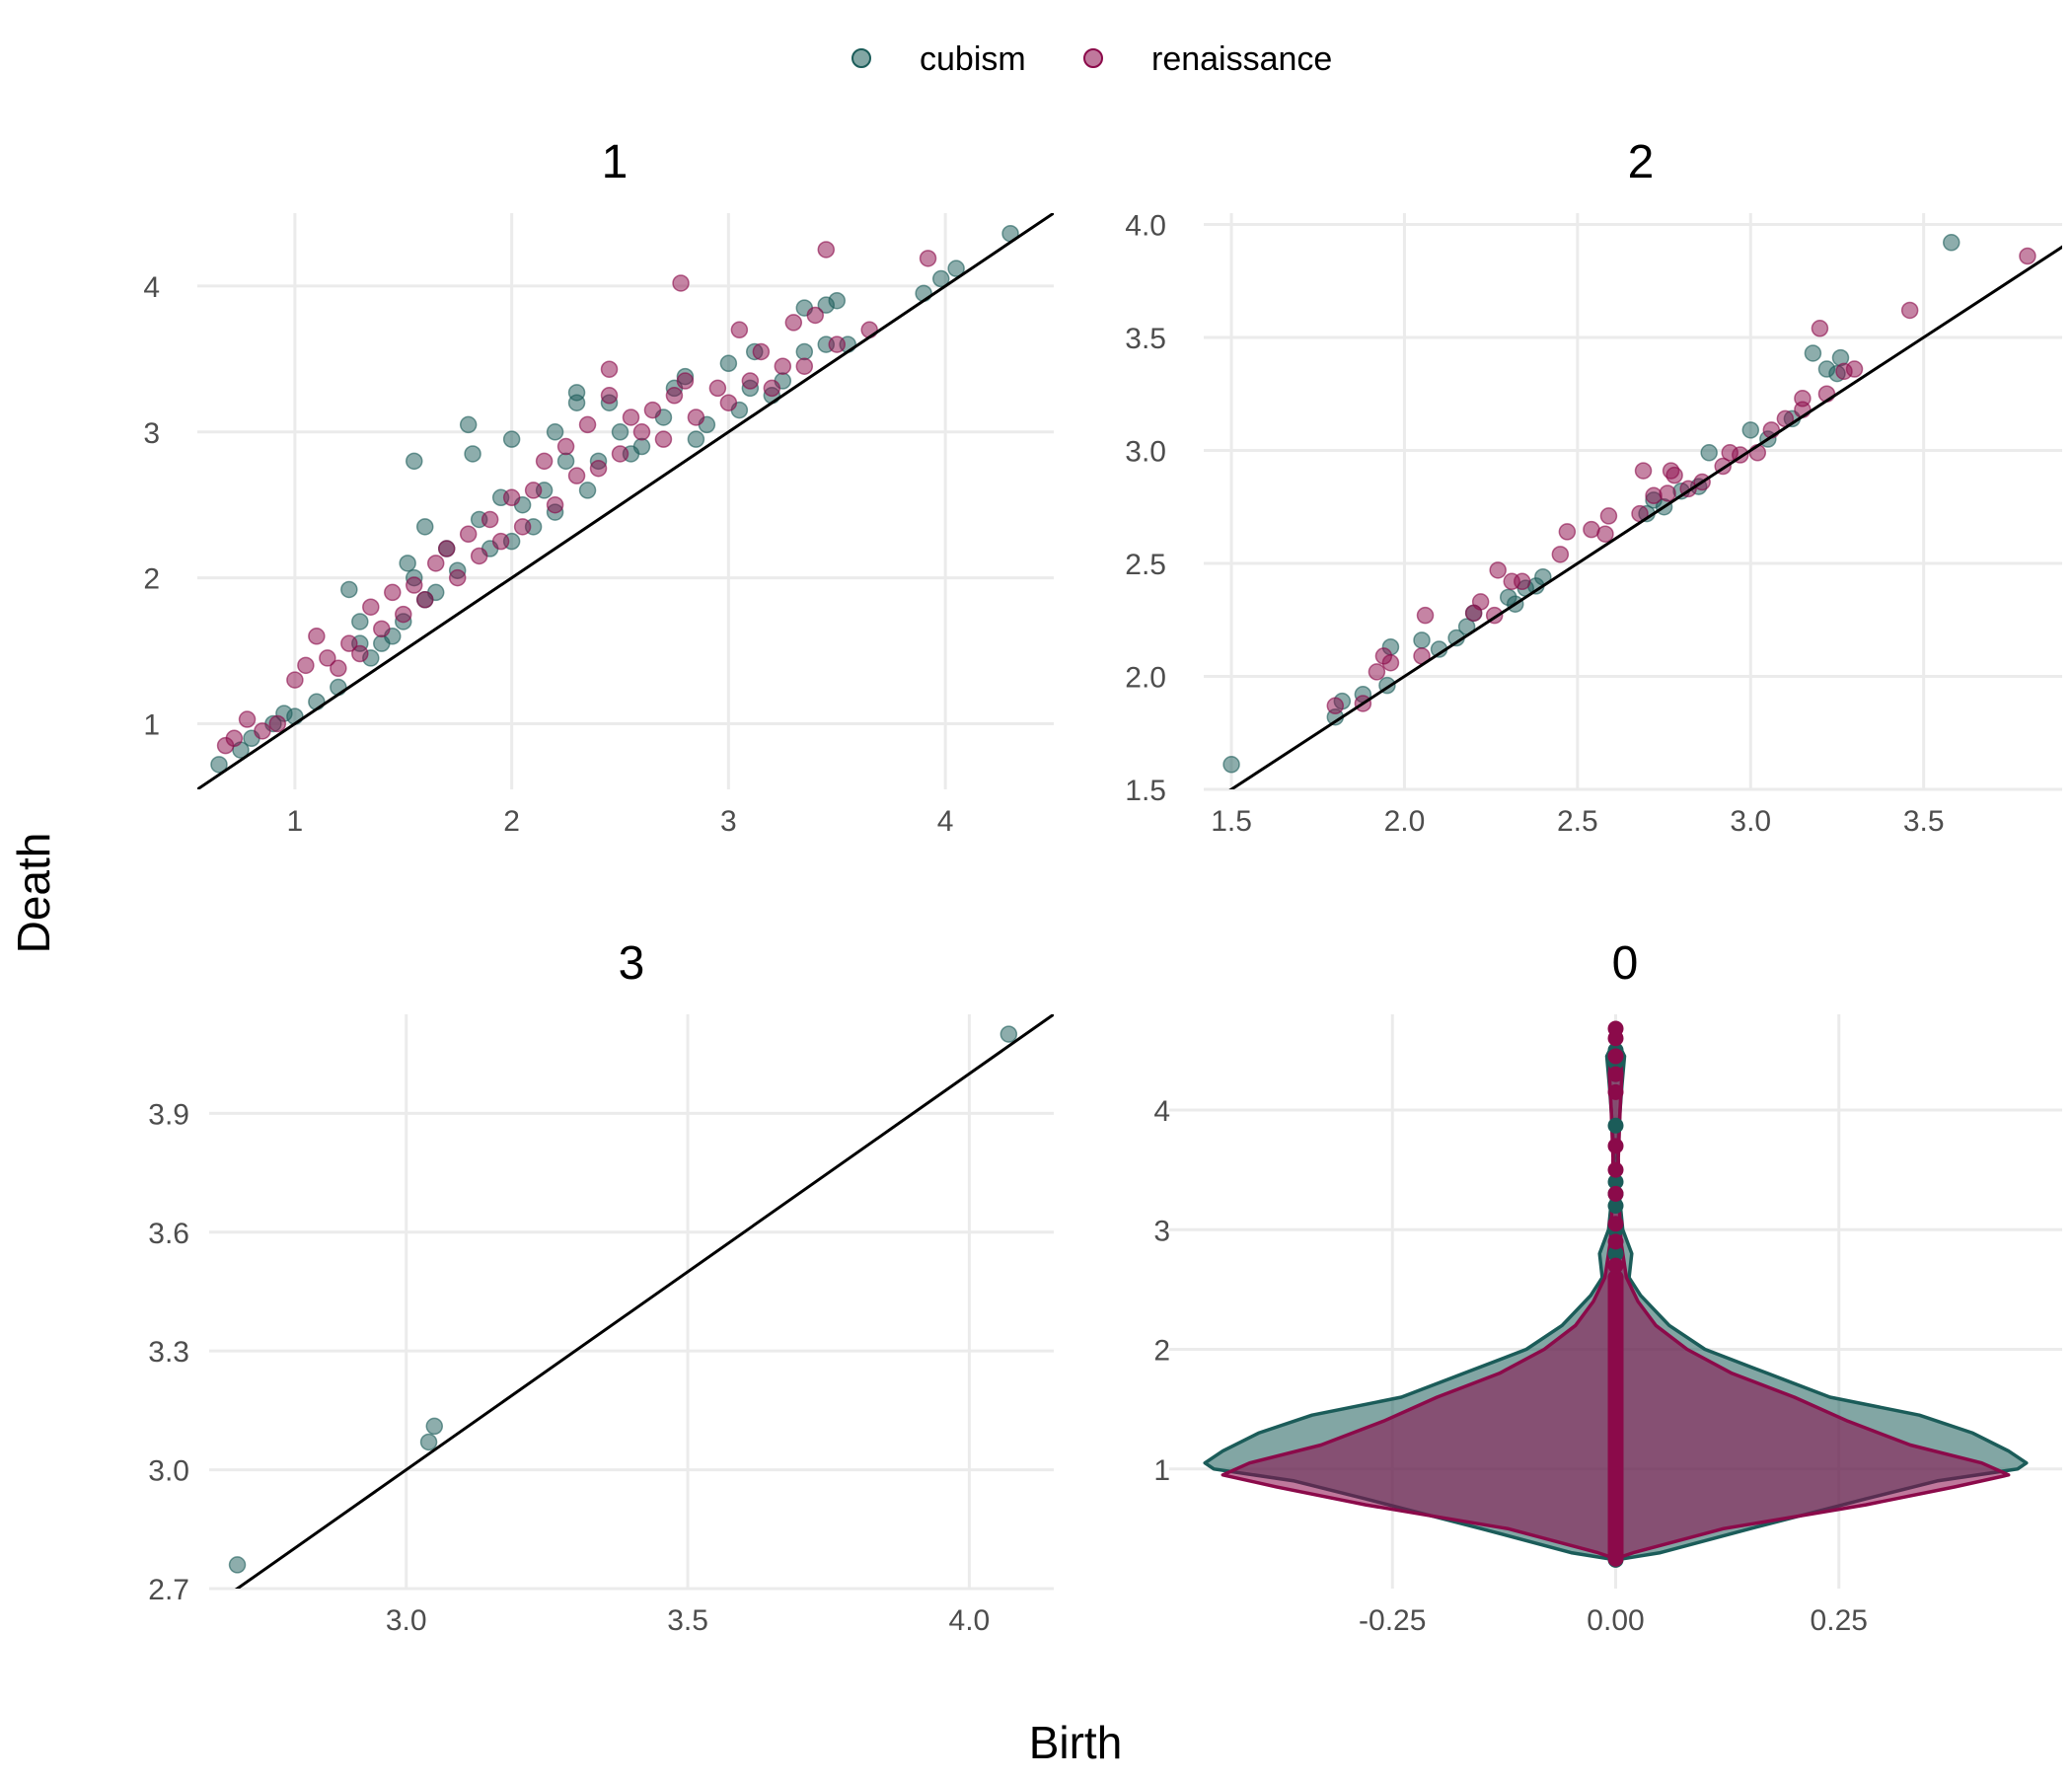 The width and height of the screenshot is (2072, 1781). Describe the element at coordinates (1091, 59) in the screenshot. I see `legend: cubism renaissance` at that location.